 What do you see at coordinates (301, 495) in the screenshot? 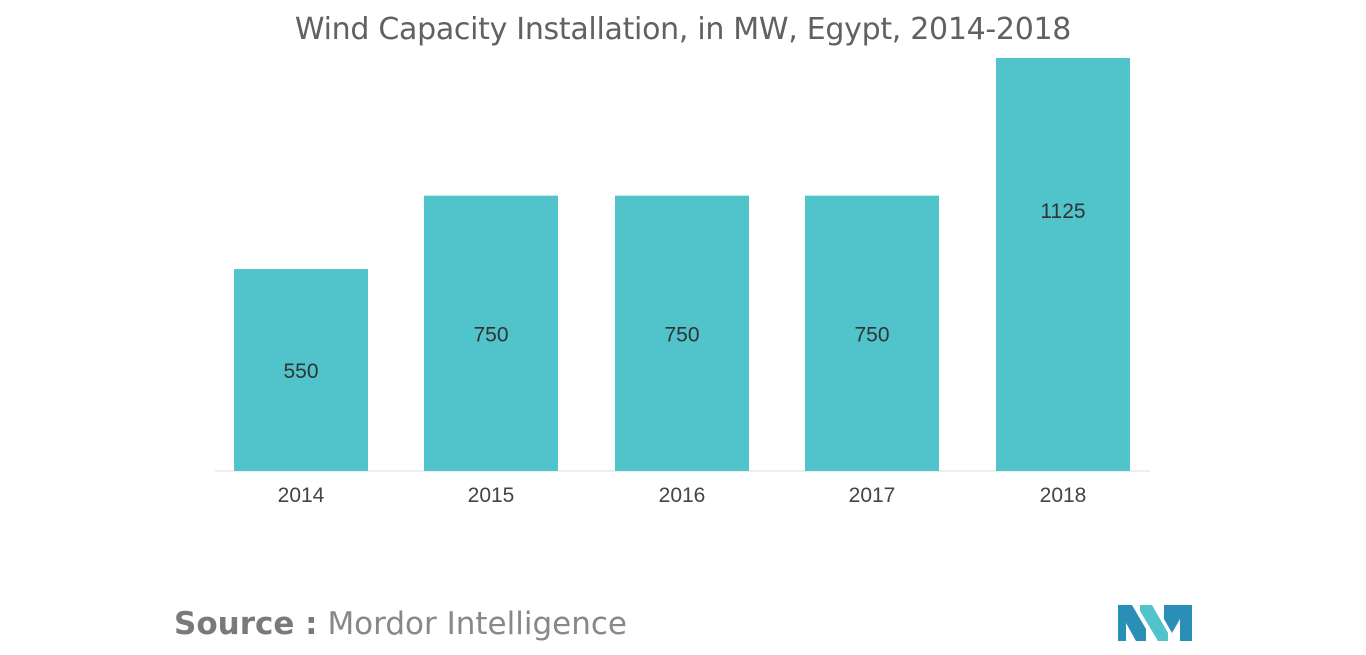
I see `x-tick-label-2014: 2014` at bounding box center [301, 495].